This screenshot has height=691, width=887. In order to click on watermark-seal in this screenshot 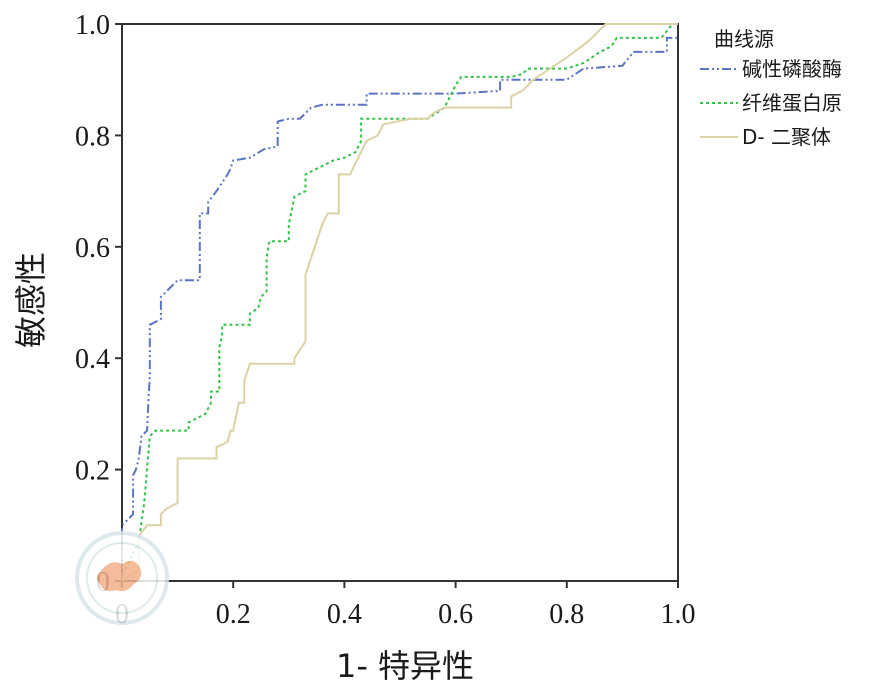, I will do `click(122, 578)`.